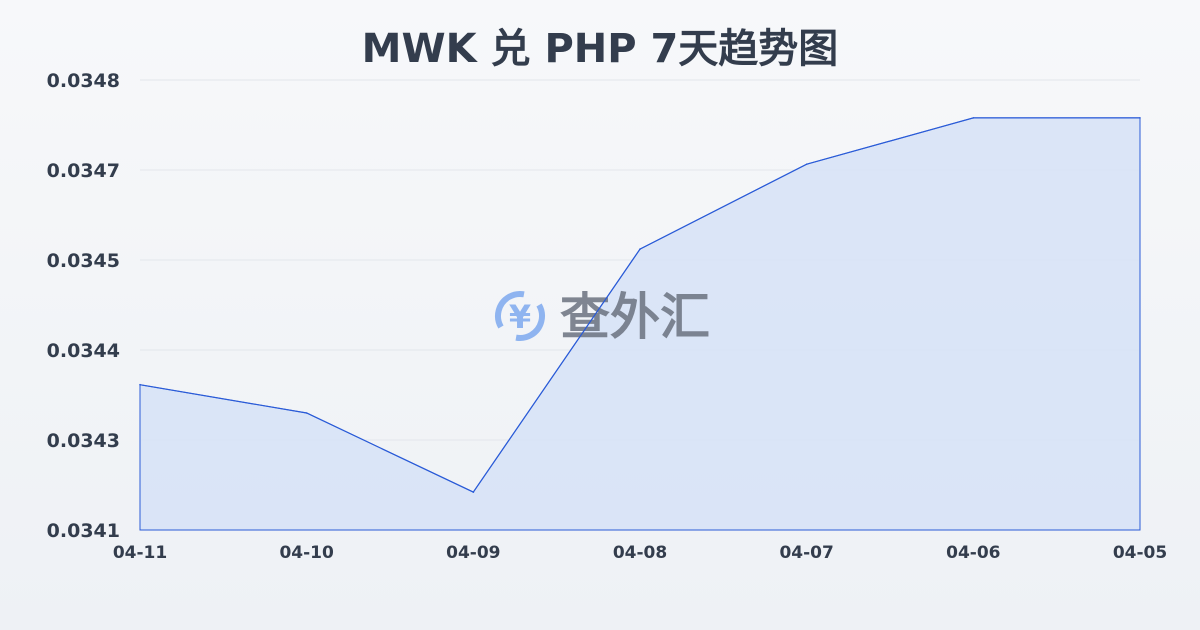 Image resolution: width=1200 pixels, height=630 pixels. I want to click on y-tick-label: 0.0344, so click(83, 351).